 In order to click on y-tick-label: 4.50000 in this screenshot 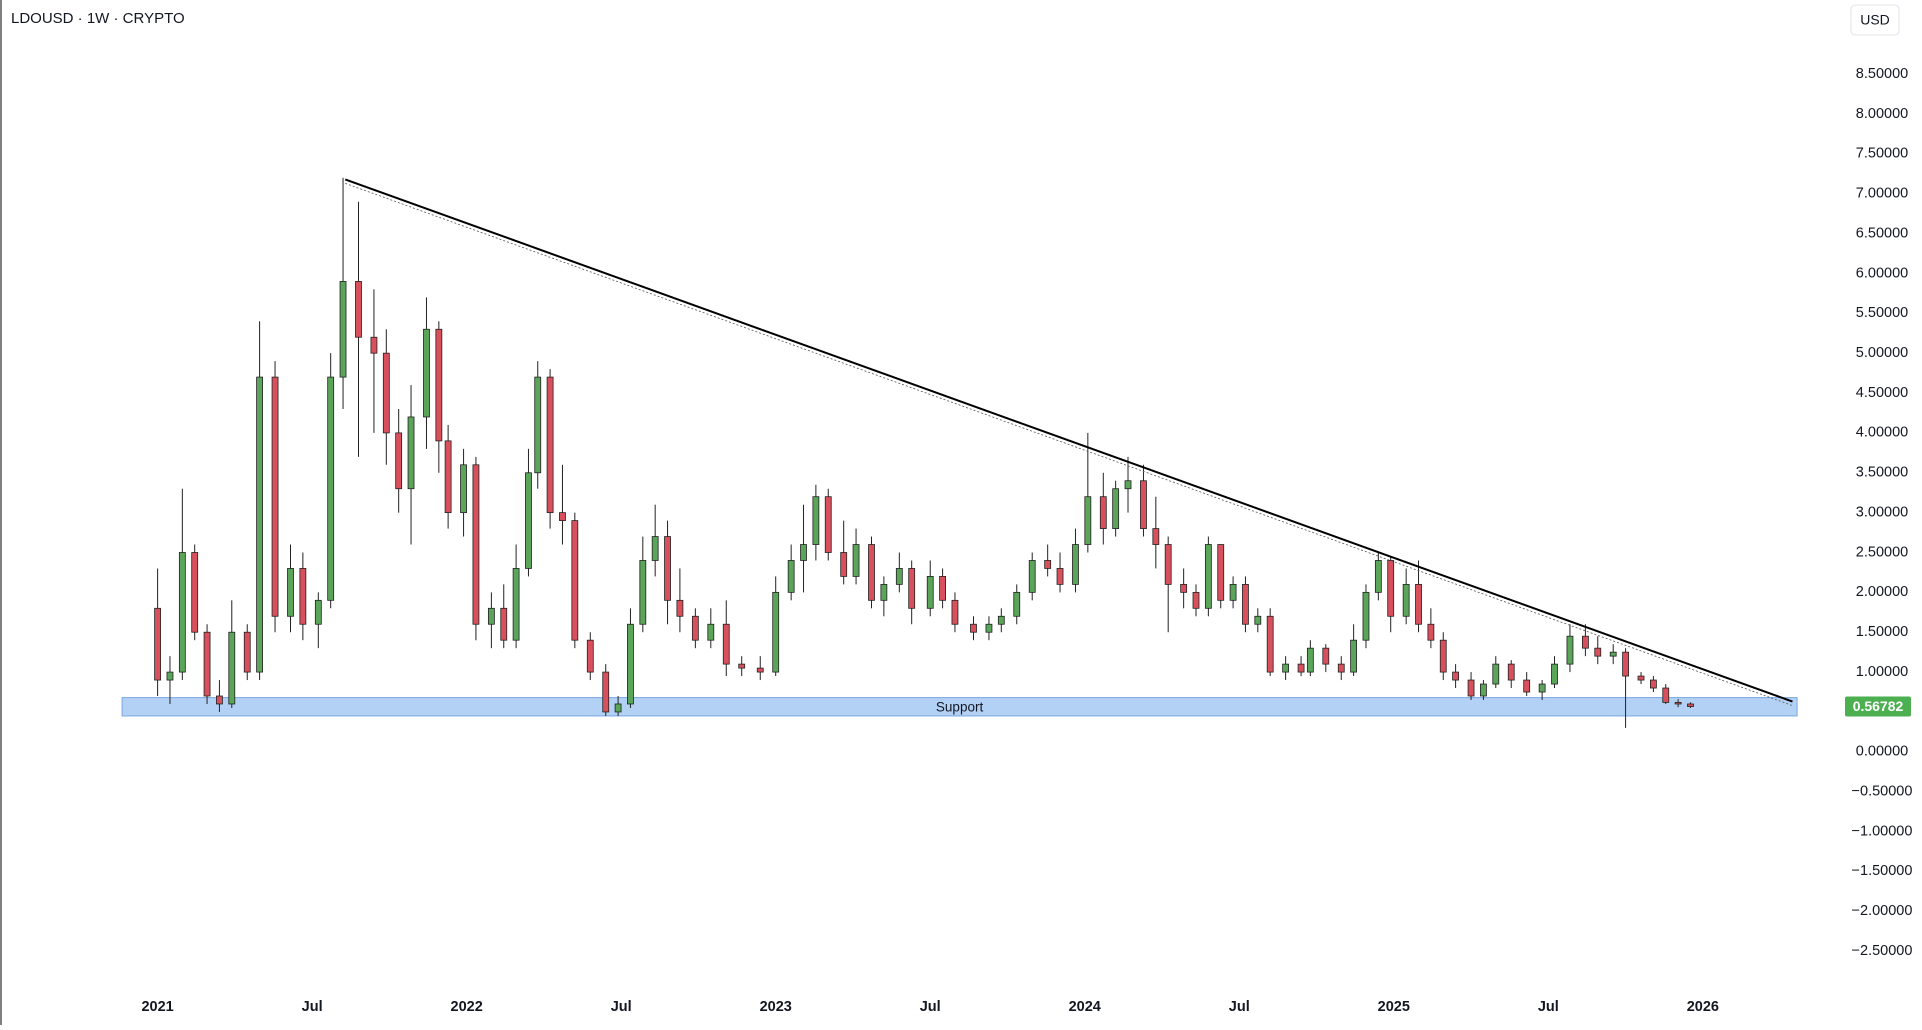, I will do `click(1882, 393)`.